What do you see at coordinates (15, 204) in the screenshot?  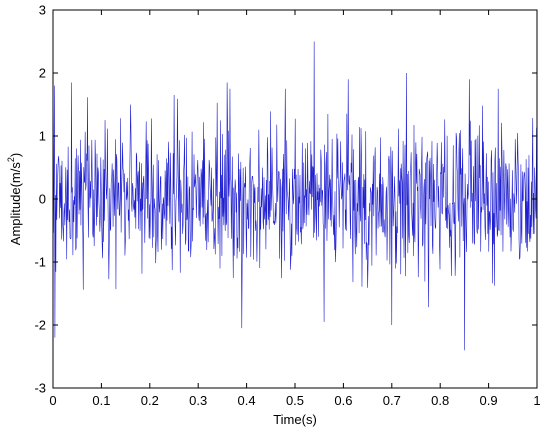 I see `y-axis-label-base: Amplitude(m/s` at bounding box center [15, 204].